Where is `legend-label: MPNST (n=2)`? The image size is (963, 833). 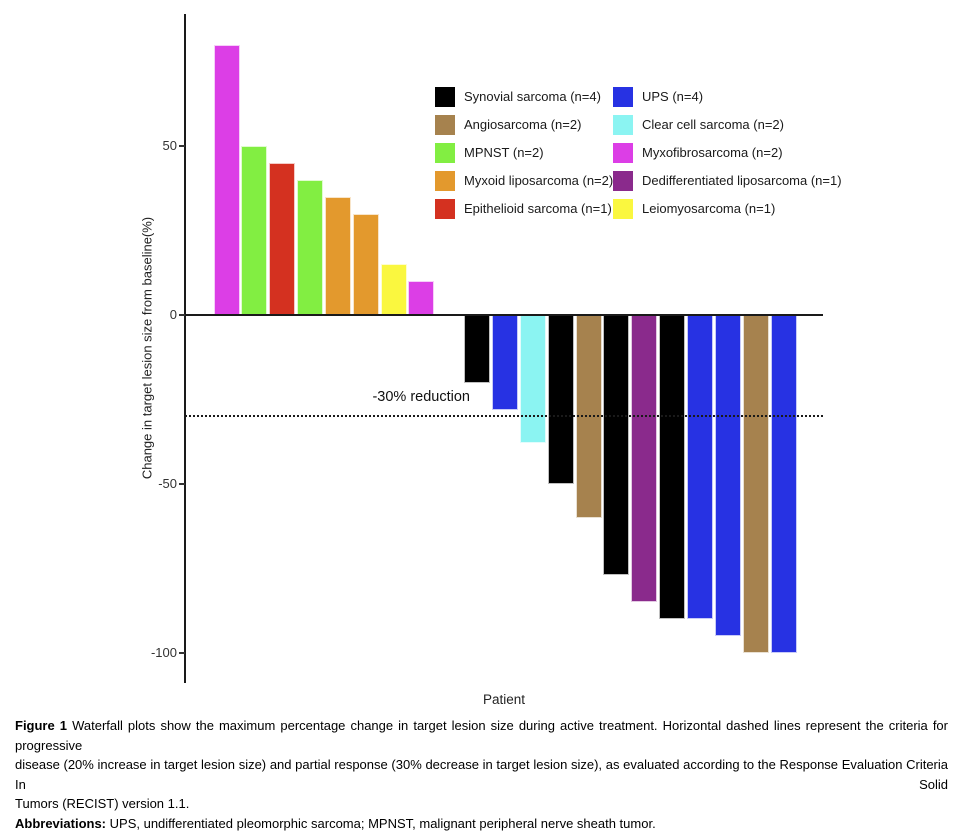 legend-label: MPNST (n=2) is located at coordinates (504, 153).